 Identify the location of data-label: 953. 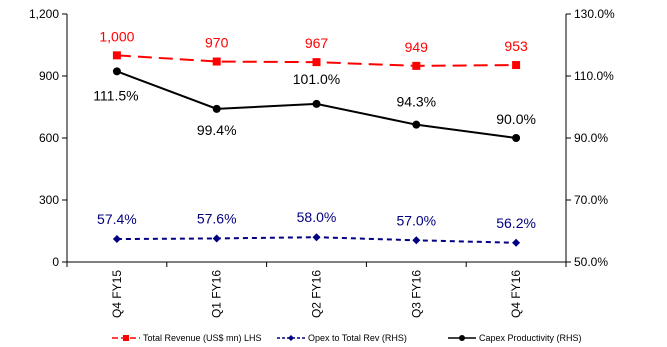
(516, 46).